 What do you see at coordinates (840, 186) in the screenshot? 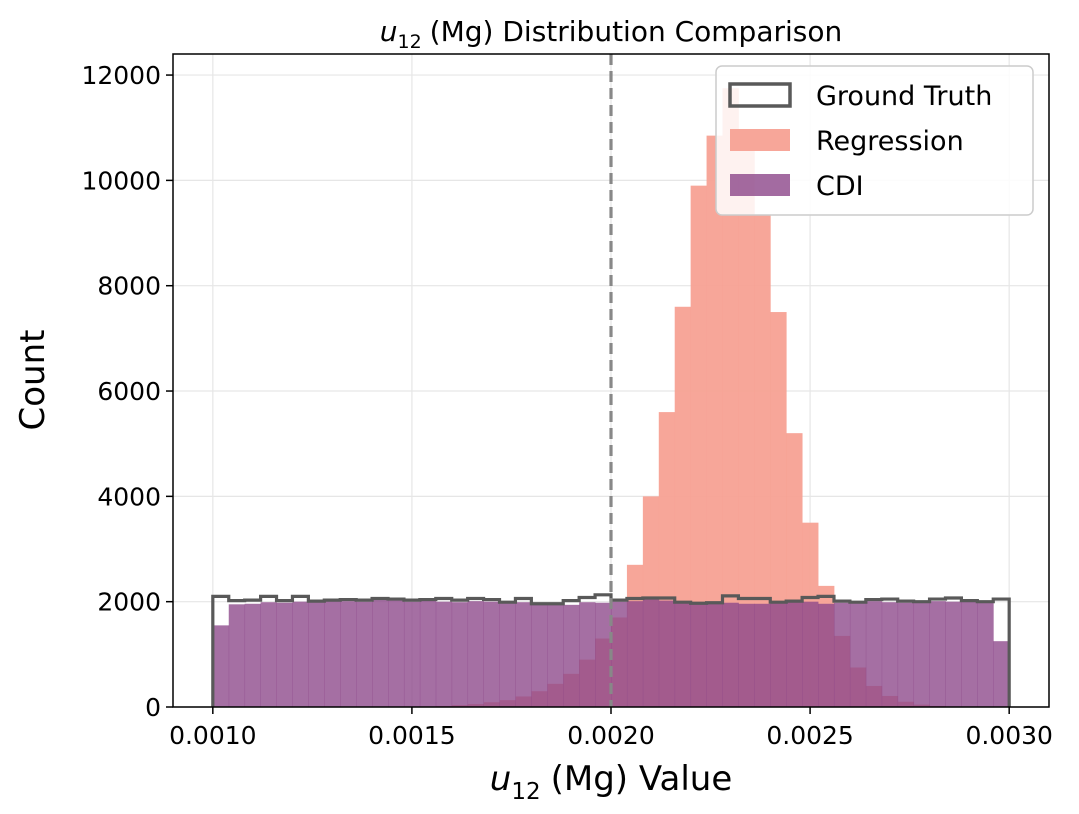
I see `legend-label-cdi: CDI` at bounding box center [840, 186].